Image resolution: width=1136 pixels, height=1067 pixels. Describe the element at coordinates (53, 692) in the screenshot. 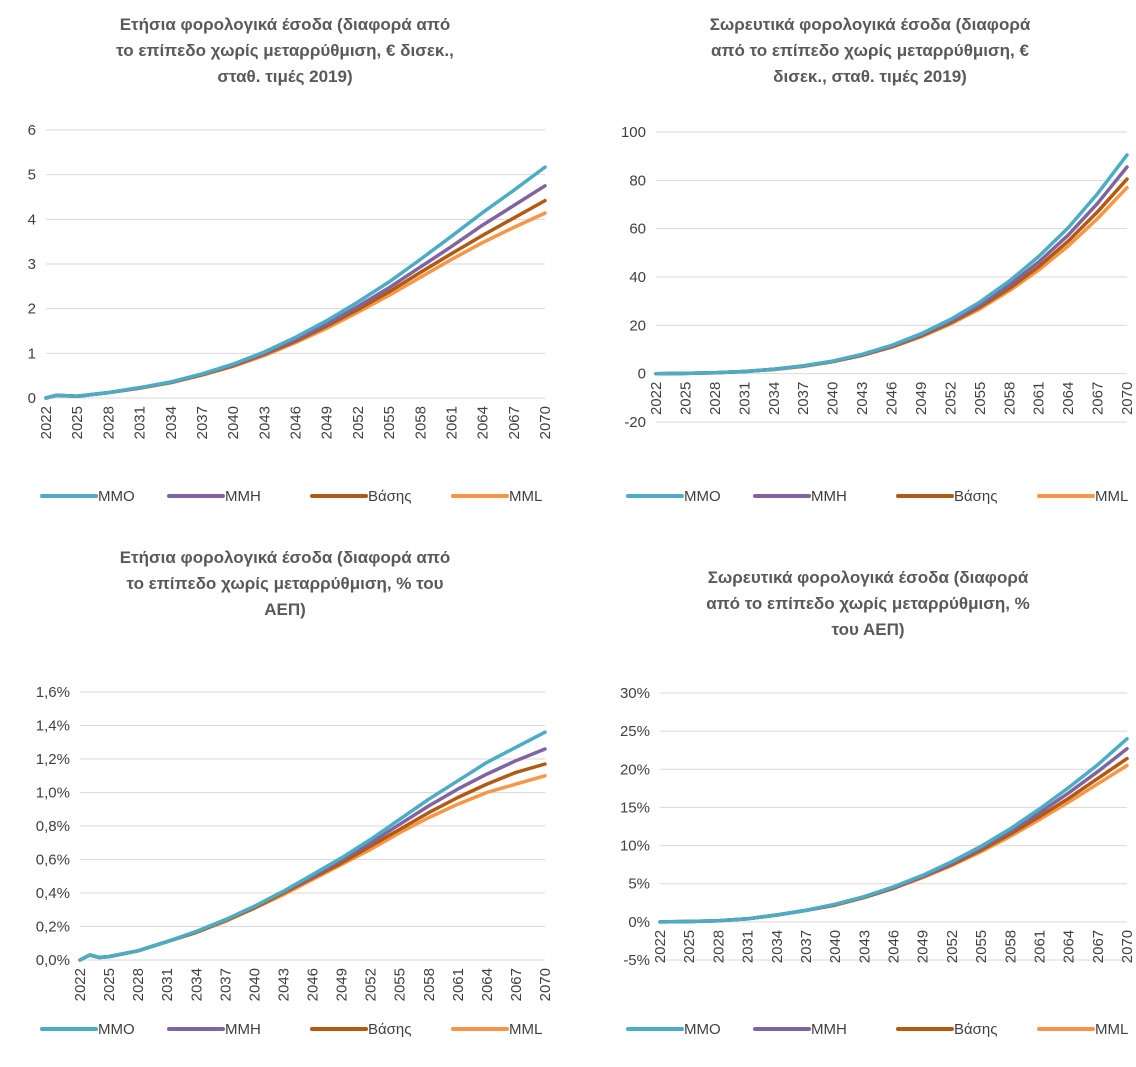

I see `y-tick-label: 1,6%` at that location.